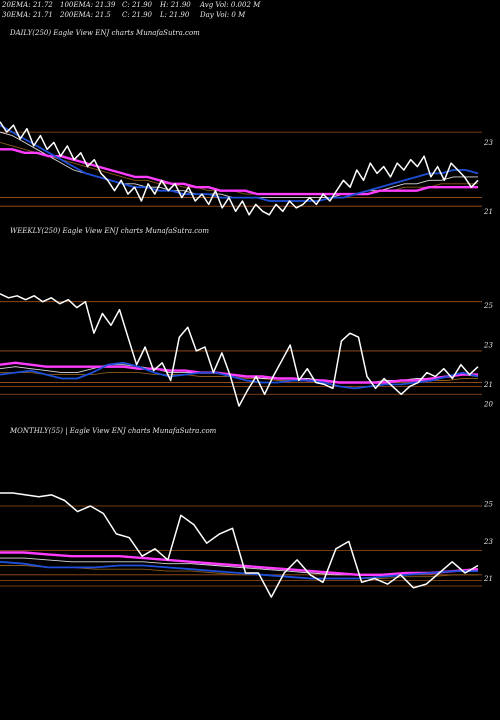 The height and width of the screenshot is (720, 500). What do you see at coordinates (27, 15) in the screenshot?
I see `header-ema30: 30EMA: 21.71` at bounding box center [27, 15].